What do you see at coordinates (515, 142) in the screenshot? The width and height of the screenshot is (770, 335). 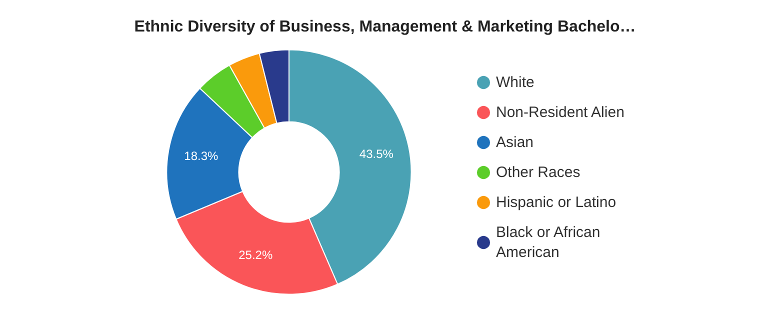 I see `legend-label: Asian` at bounding box center [515, 142].